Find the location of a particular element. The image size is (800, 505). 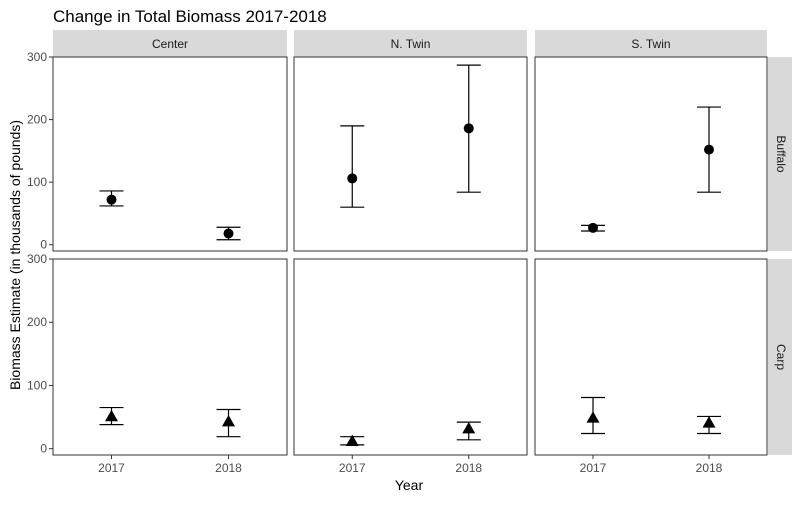

column-strip-s-twin is located at coordinates (651, 43).